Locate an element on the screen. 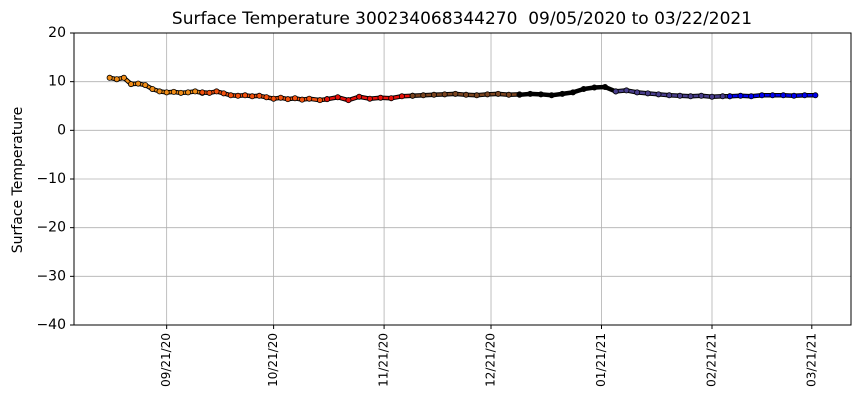 The width and height of the screenshot is (860, 408). y-tick-label: −20 is located at coordinates (51, 228).